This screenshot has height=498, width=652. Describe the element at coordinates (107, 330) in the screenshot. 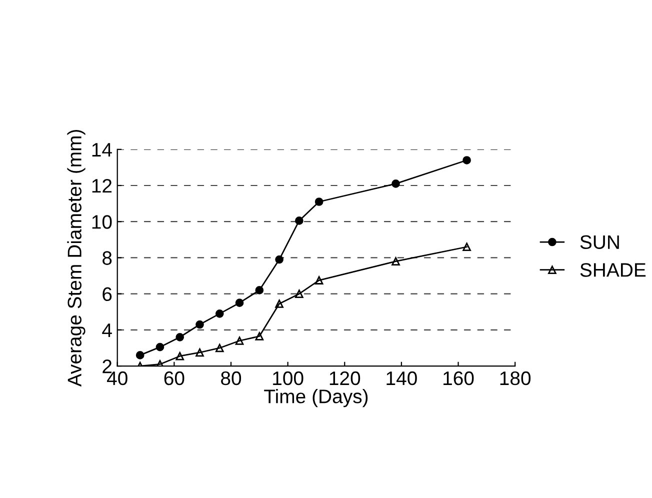

I see `y-tick-label: 4` at that location.